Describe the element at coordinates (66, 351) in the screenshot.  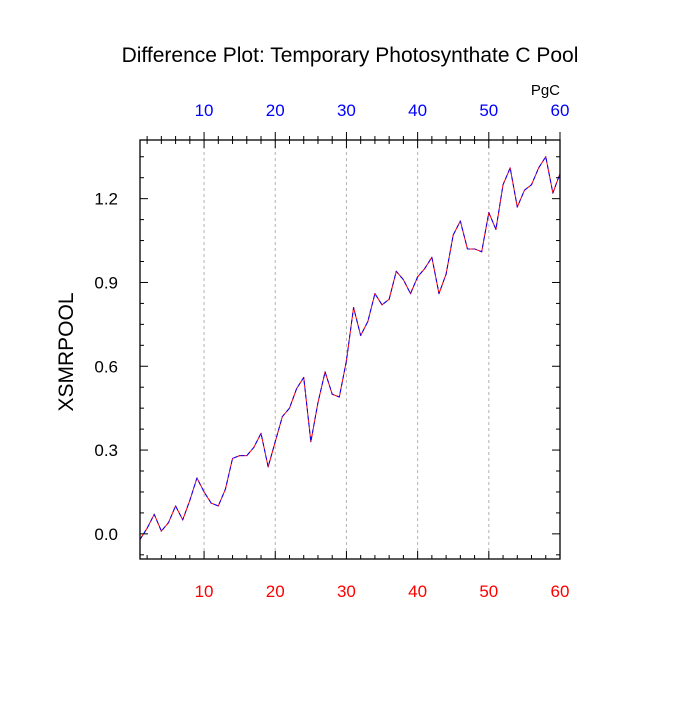
I see `y-axis-label: XSMRPOOL` at that location.